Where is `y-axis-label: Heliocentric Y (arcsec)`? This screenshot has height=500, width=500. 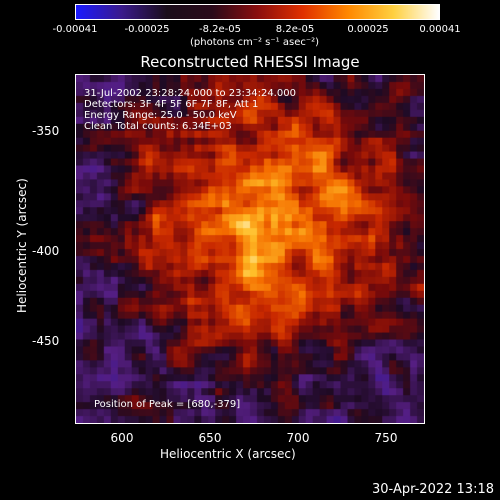 y-axis-label: Heliocentric Y (arcsec) is located at coordinates (22, 245).